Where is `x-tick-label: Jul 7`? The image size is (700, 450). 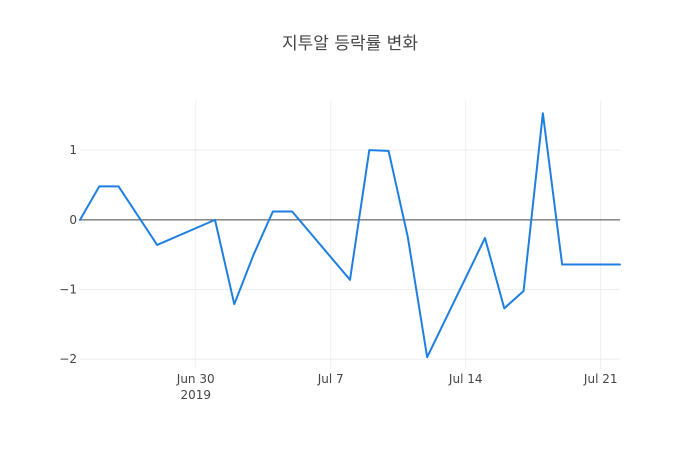
x-tick-label: Jul 7 is located at coordinates (330, 379).